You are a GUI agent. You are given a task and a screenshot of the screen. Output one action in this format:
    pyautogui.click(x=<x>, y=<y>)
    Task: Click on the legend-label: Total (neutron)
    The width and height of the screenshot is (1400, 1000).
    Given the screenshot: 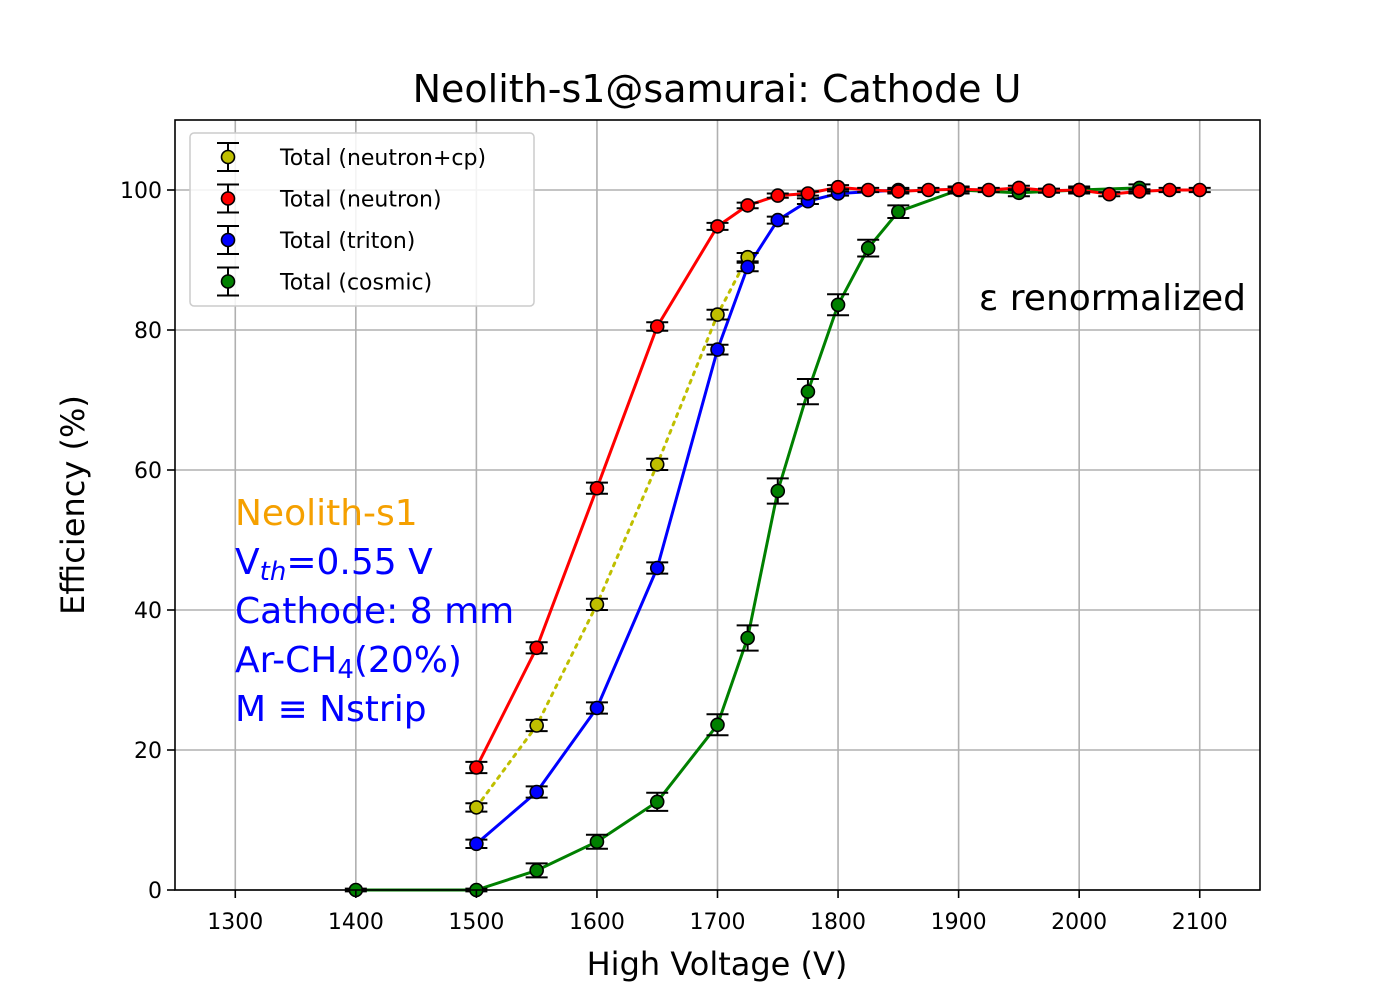 What is the action you would take?
    pyautogui.click(x=360, y=200)
    